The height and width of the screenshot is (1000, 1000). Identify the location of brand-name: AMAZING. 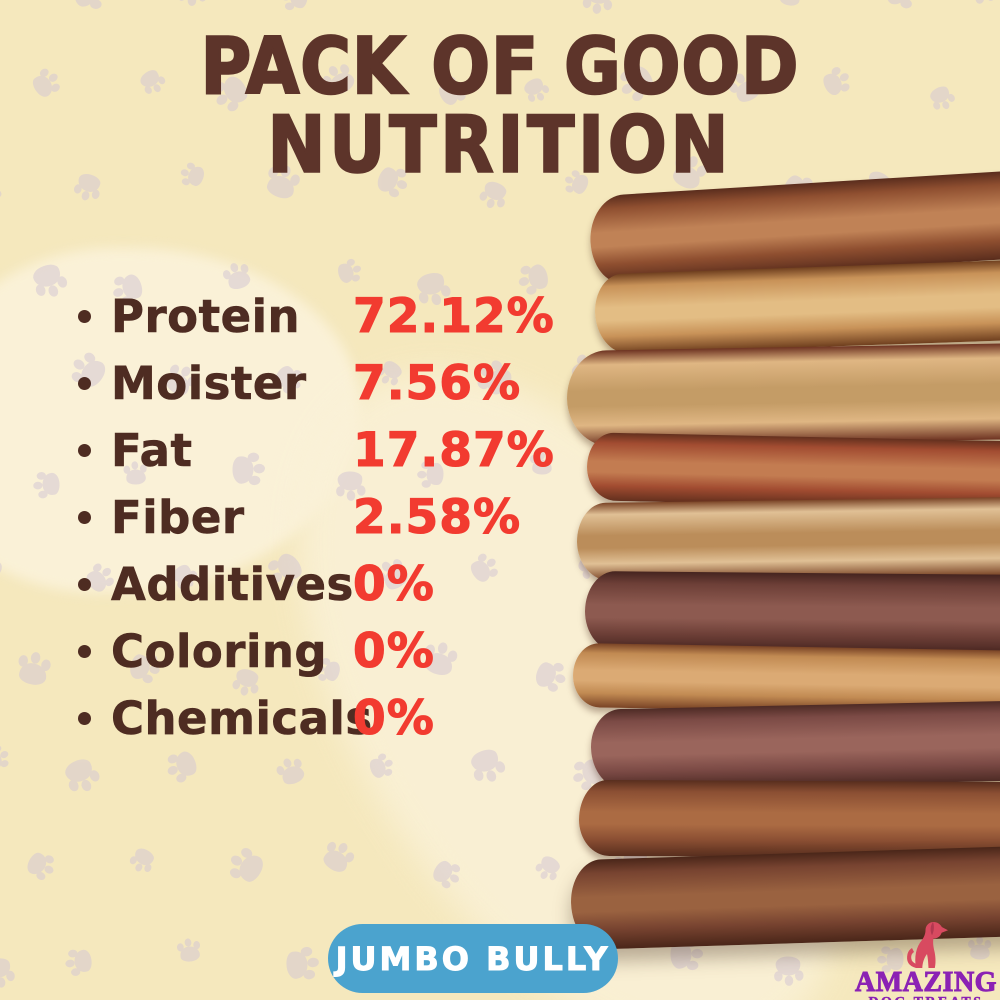
(926, 982).